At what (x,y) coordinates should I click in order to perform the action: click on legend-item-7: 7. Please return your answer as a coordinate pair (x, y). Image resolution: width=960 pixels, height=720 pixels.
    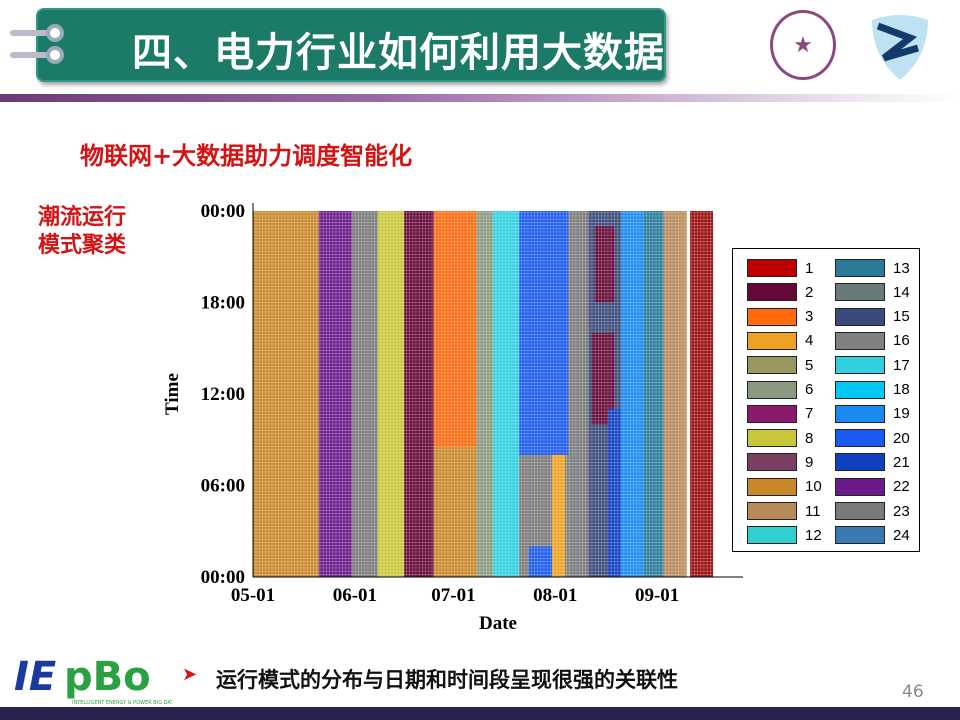
    Looking at the image, I should click on (780, 414).